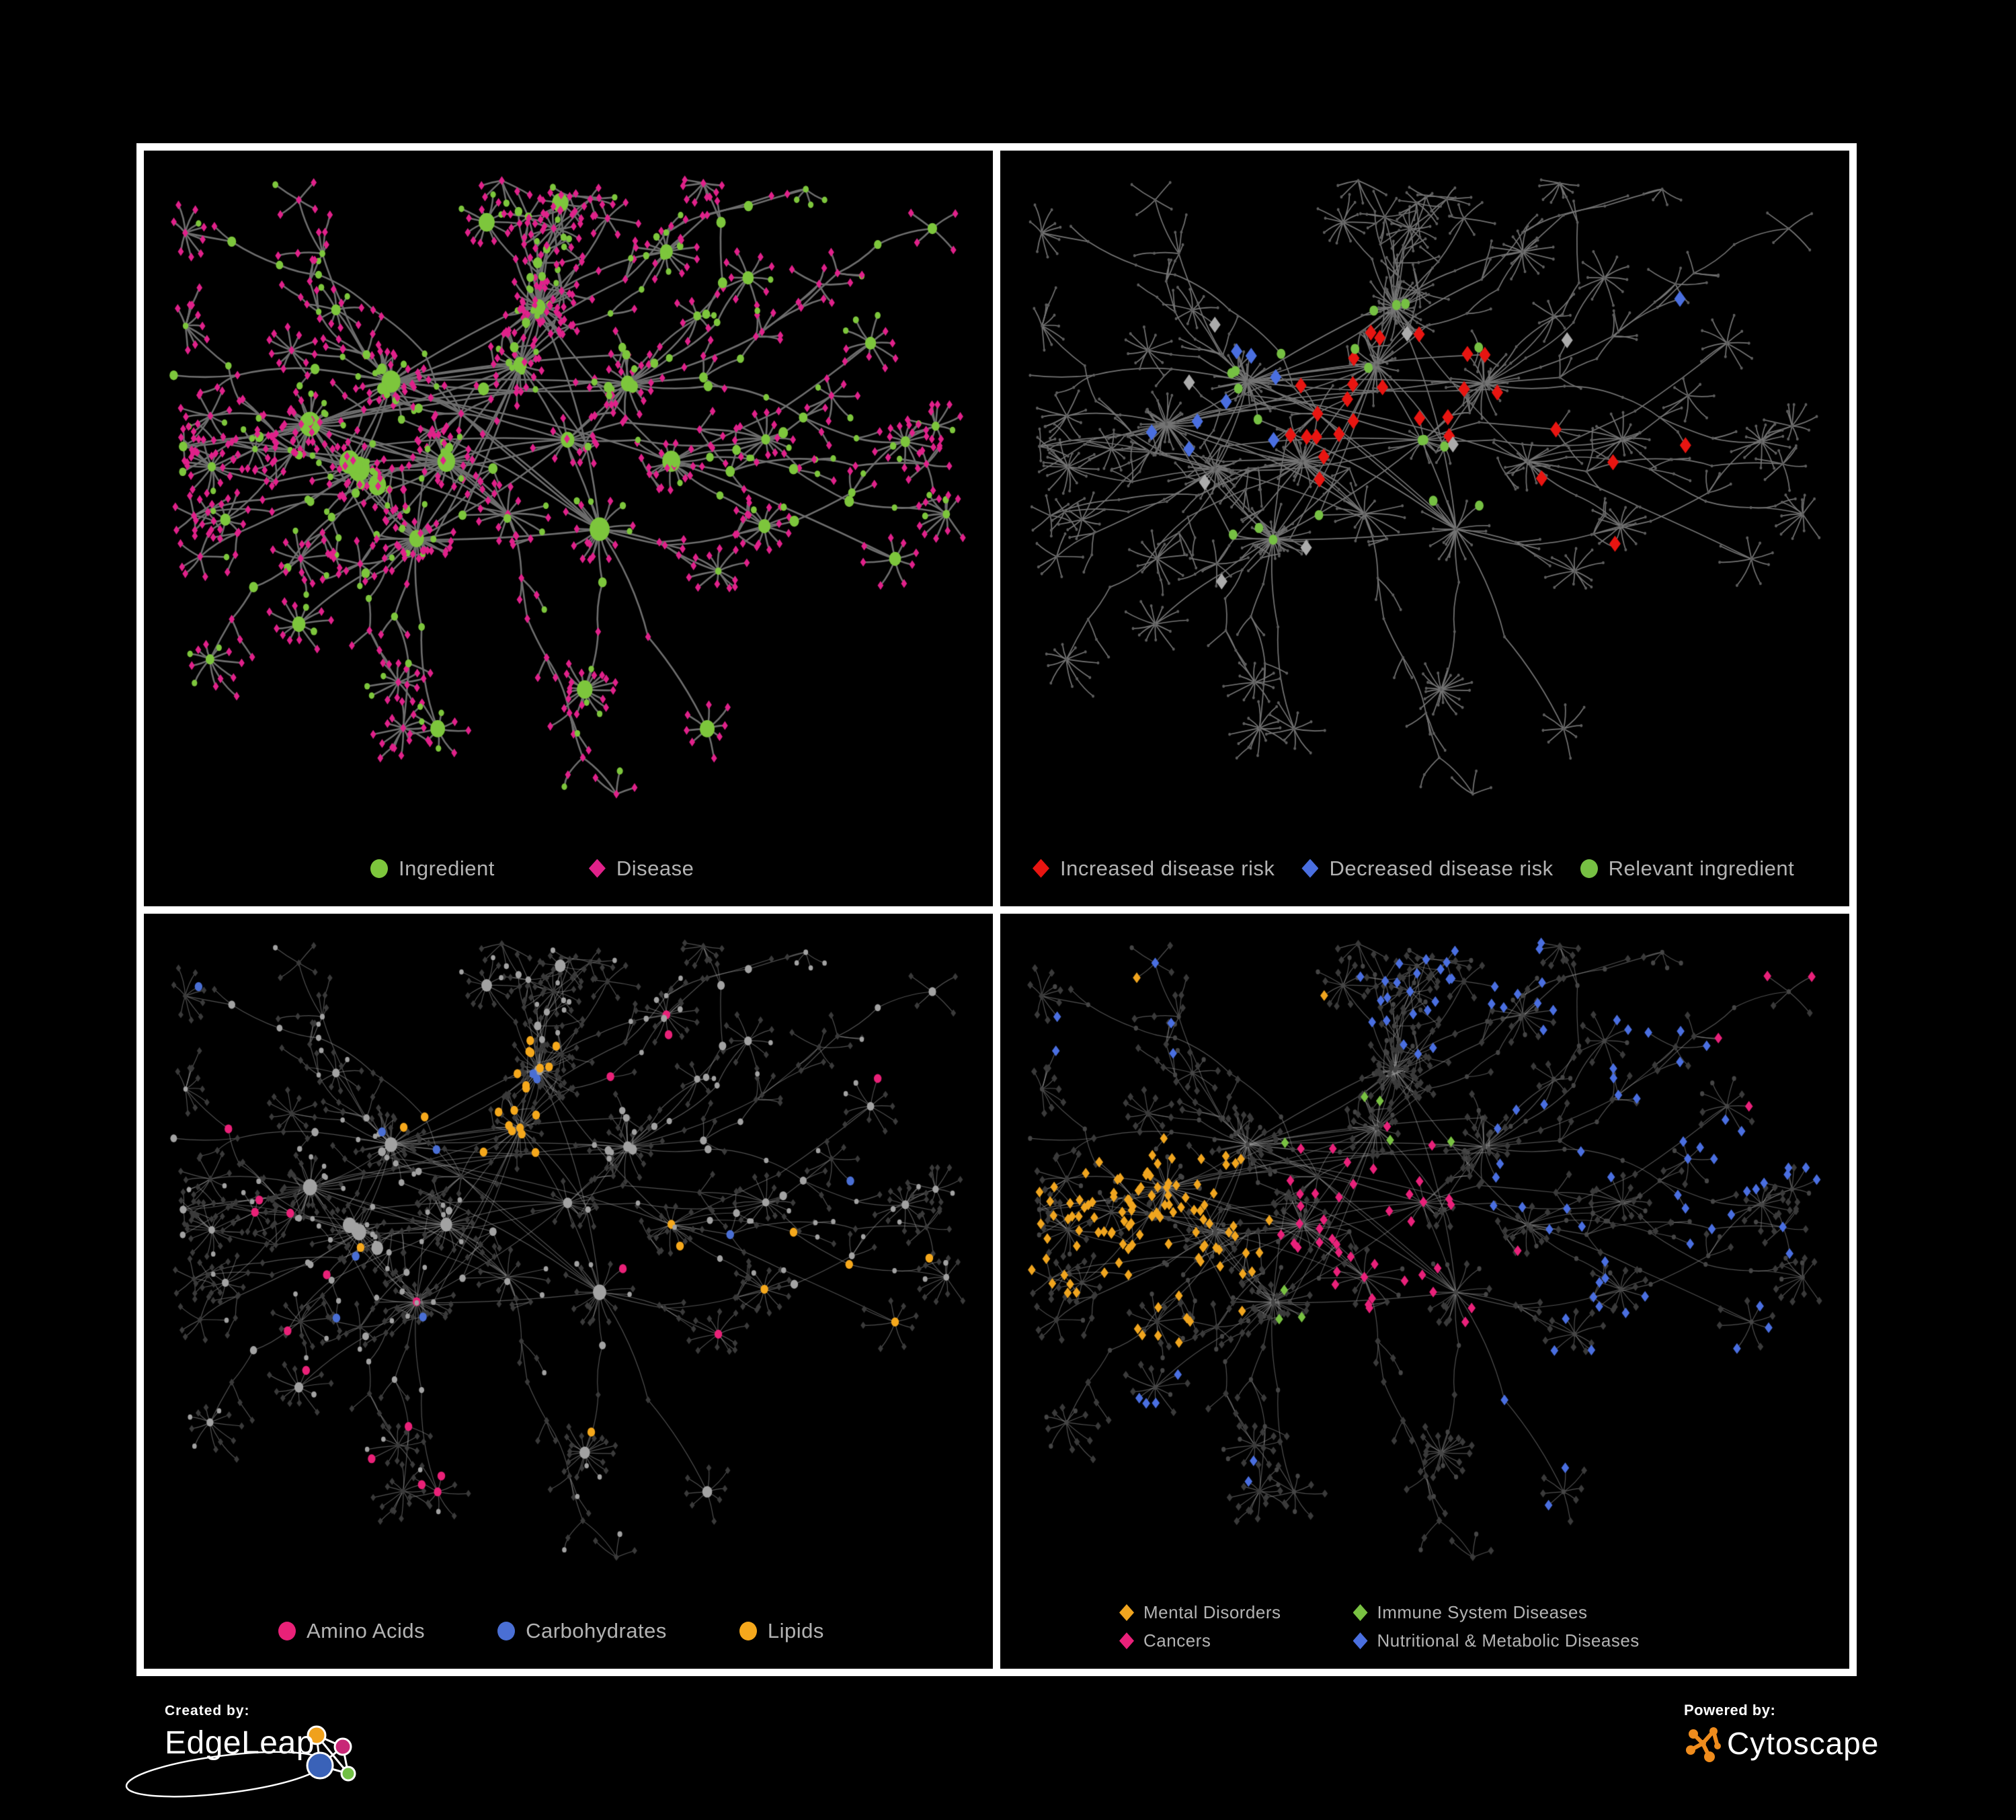  I want to click on legend-label: Carbohydrates, so click(596, 1631).